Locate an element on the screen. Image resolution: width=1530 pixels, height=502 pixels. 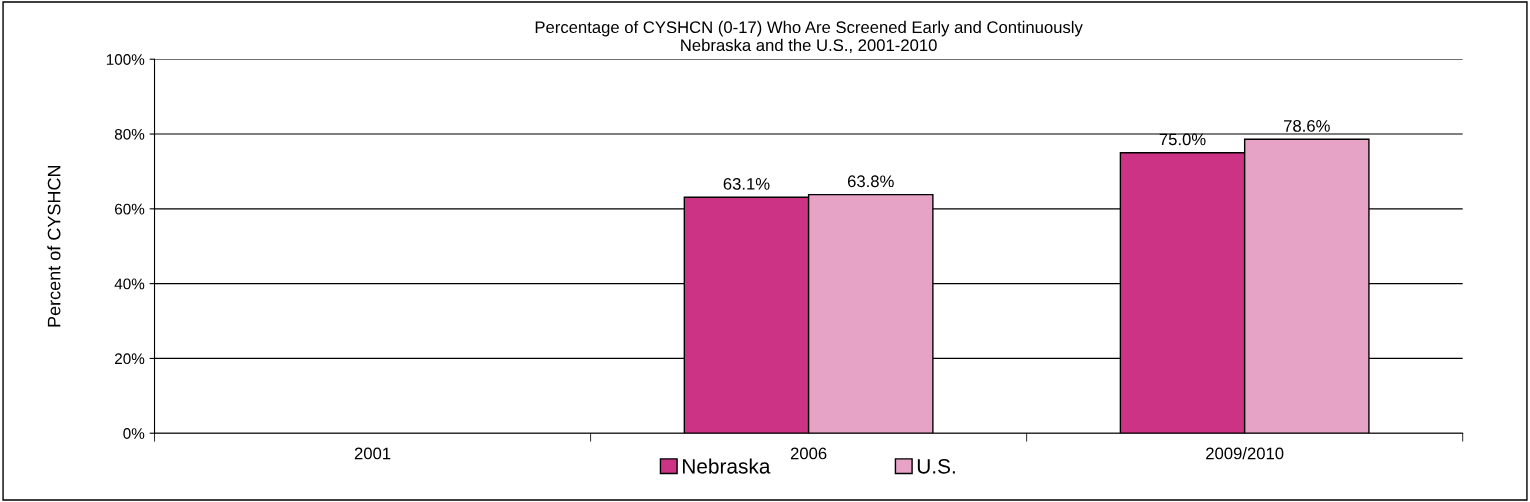
chart-title: Percentage of CYSHCN (0-17) Who Are Screened Early and Continuously Nebraska and the U.S., 2001-2010 is located at coordinates (809, 37).